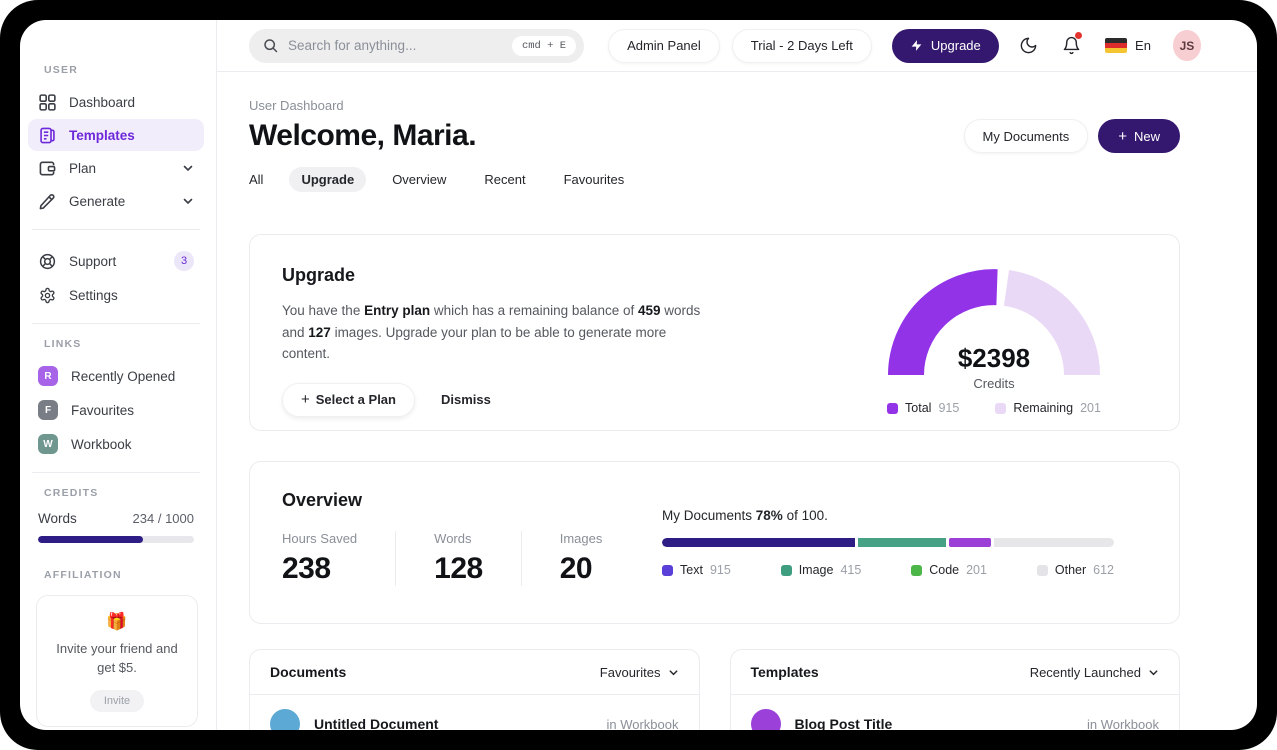 This screenshot has height=750, width=1277. I want to click on legend-item-text: Text 915, so click(696, 570).